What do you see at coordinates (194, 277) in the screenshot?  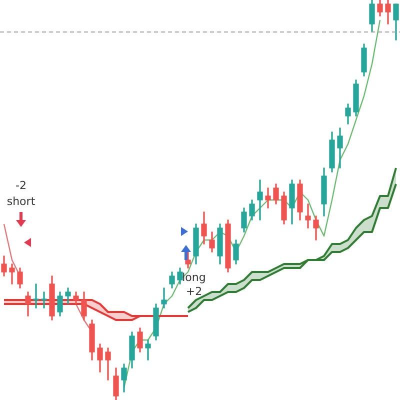 I see `annotation: long` at bounding box center [194, 277].